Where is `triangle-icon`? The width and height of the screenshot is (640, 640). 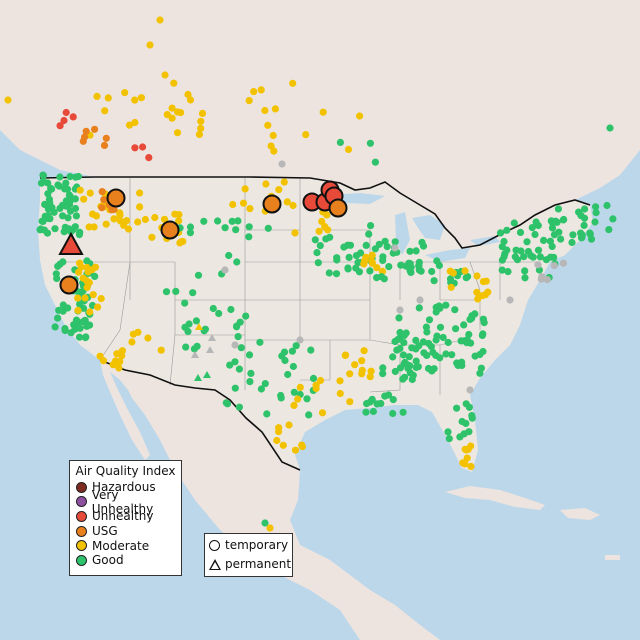
triangle-icon is located at coordinates (215, 564).